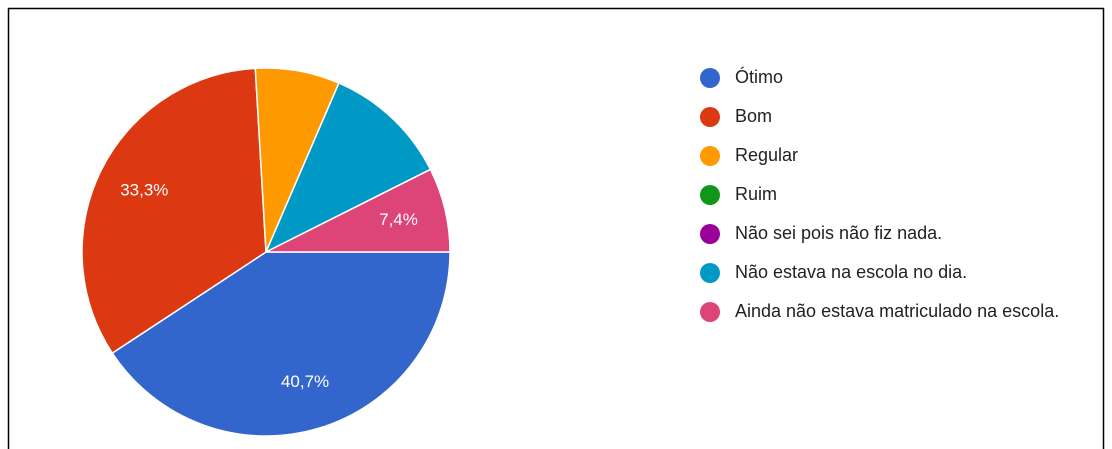 The width and height of the screenshot is (1112, 449). I want to click on legend-label: Regular, so click(767, 155).